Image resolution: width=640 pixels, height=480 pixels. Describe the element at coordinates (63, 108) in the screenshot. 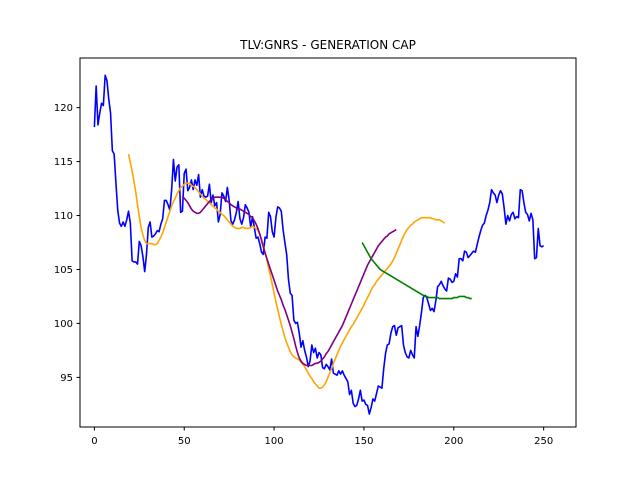

I see `y-tick-label: 120` at that location.